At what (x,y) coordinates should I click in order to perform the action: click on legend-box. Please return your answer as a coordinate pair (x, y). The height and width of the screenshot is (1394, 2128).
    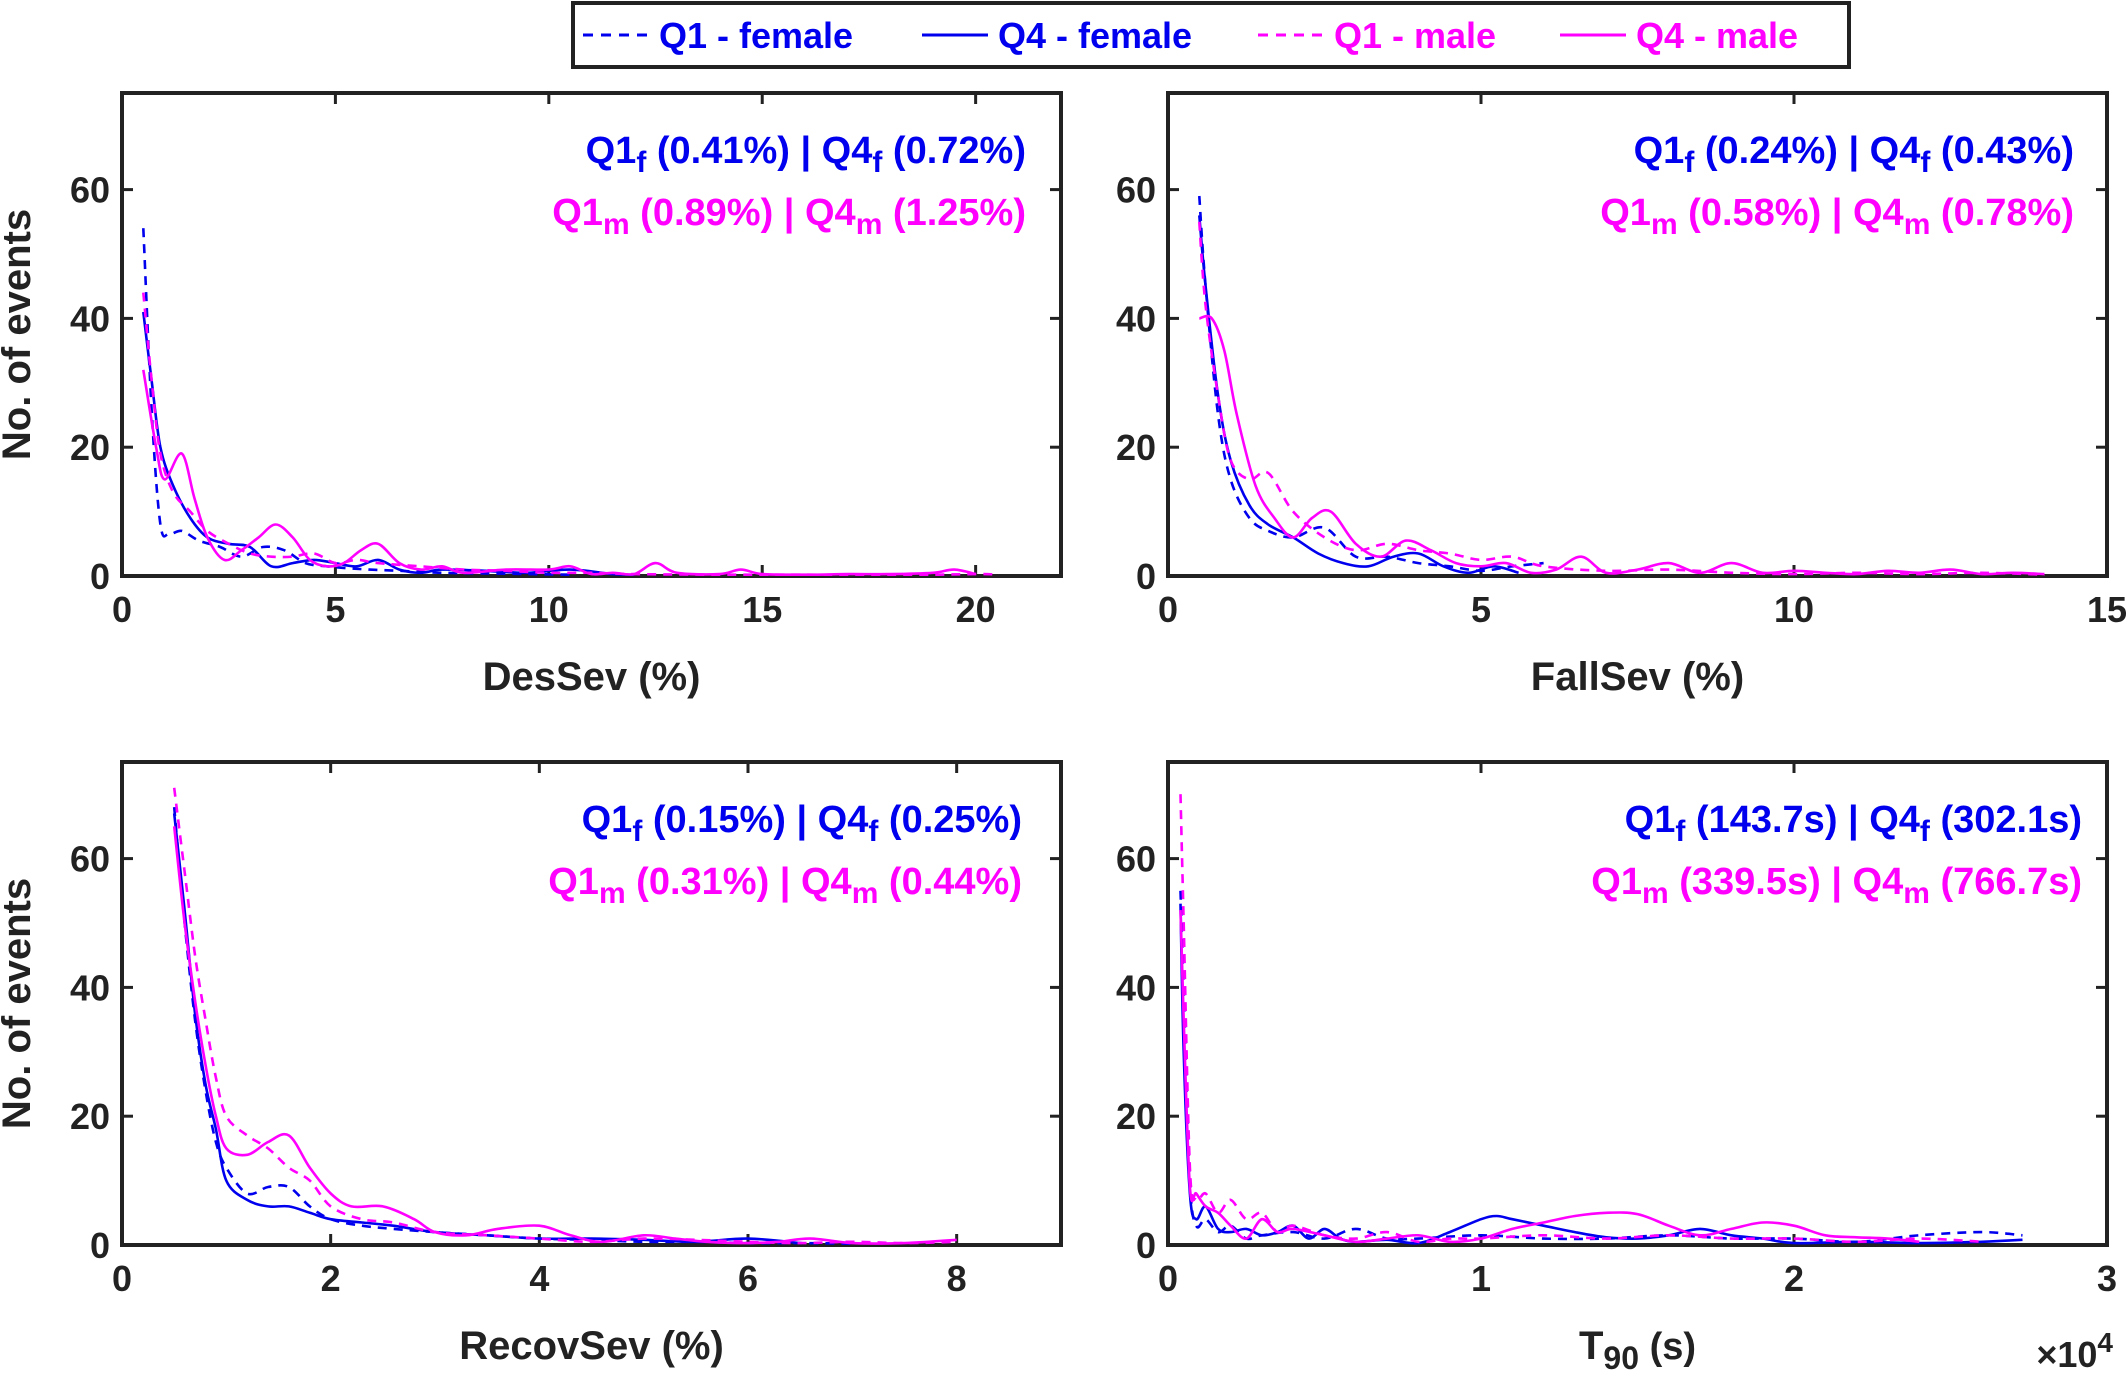
    Looking at the image, I should click on (1211, 35).